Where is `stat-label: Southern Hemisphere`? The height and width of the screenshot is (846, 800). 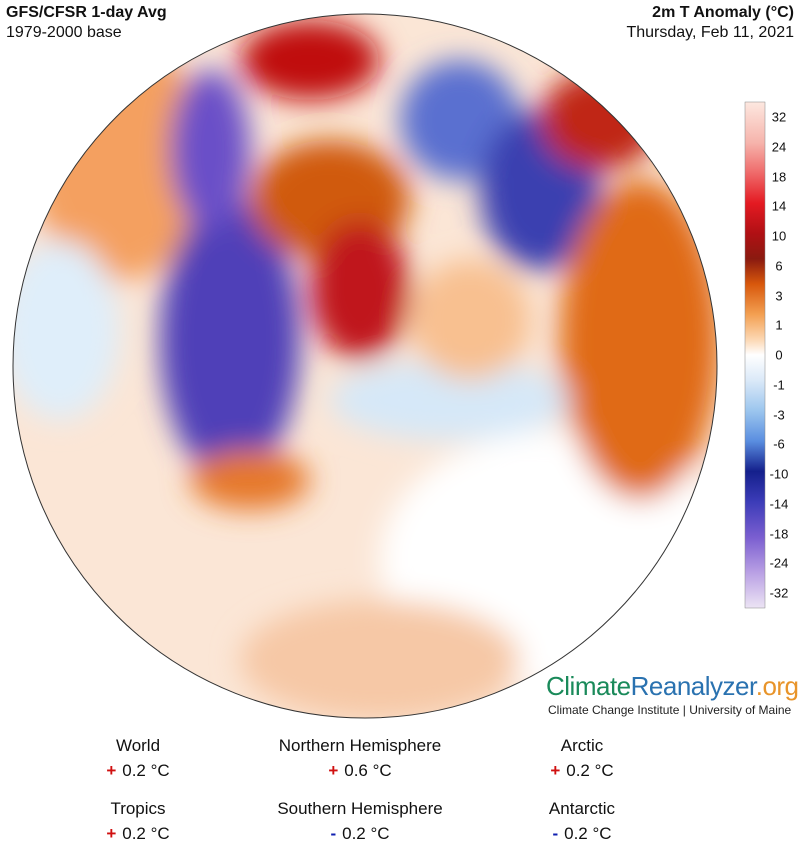 stat-label: Southern Hemisphere is located at coordinates (360, 808).